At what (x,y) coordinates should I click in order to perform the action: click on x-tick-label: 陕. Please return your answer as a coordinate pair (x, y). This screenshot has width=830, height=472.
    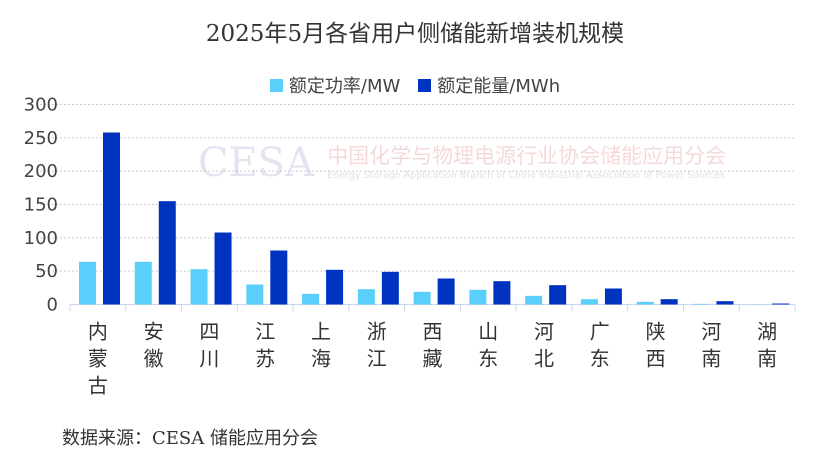
    Looking at the image, I should click on (656, 332).